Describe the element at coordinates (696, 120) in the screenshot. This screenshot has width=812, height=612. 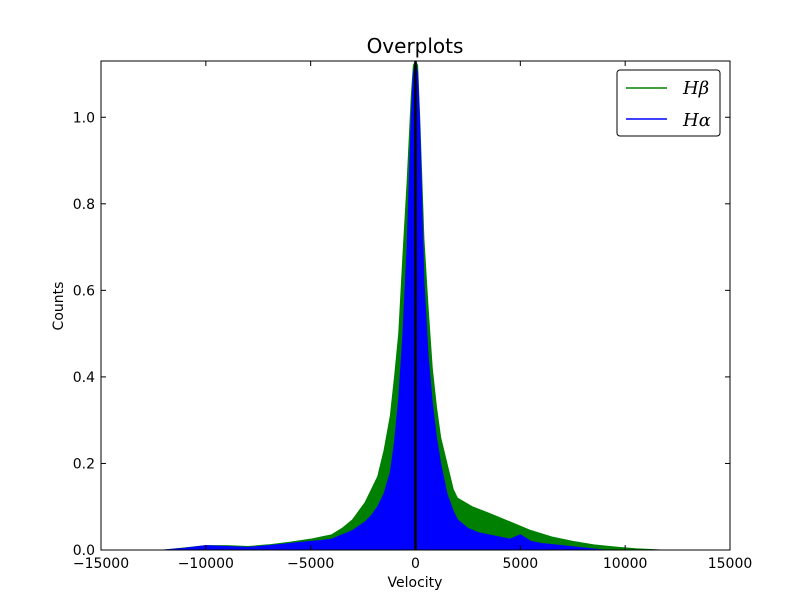
I see `legend-label-series-2: Hα` at that location.